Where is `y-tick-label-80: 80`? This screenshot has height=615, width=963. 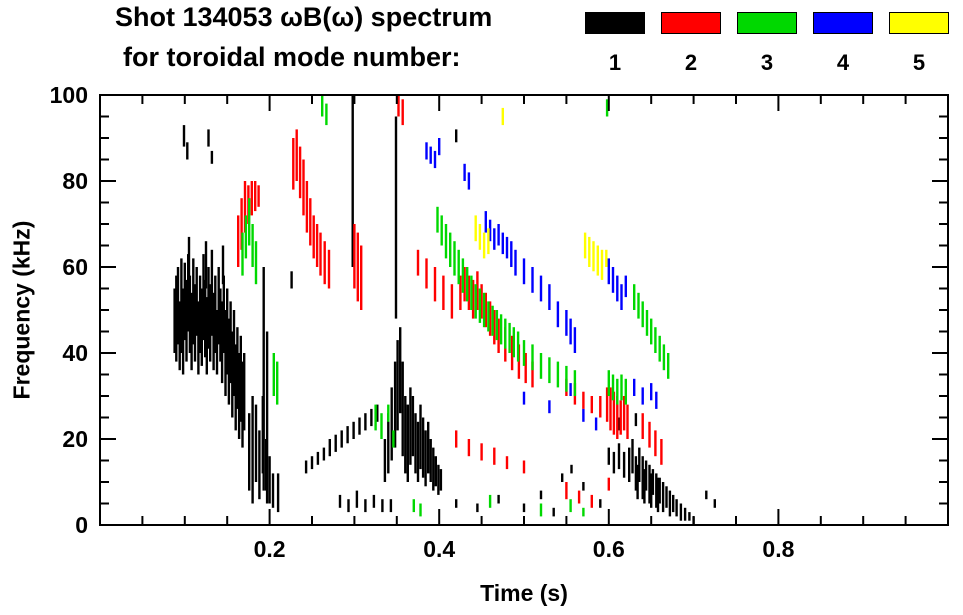 y-tick-label-80: 80 is located at coordinates (75, 181).